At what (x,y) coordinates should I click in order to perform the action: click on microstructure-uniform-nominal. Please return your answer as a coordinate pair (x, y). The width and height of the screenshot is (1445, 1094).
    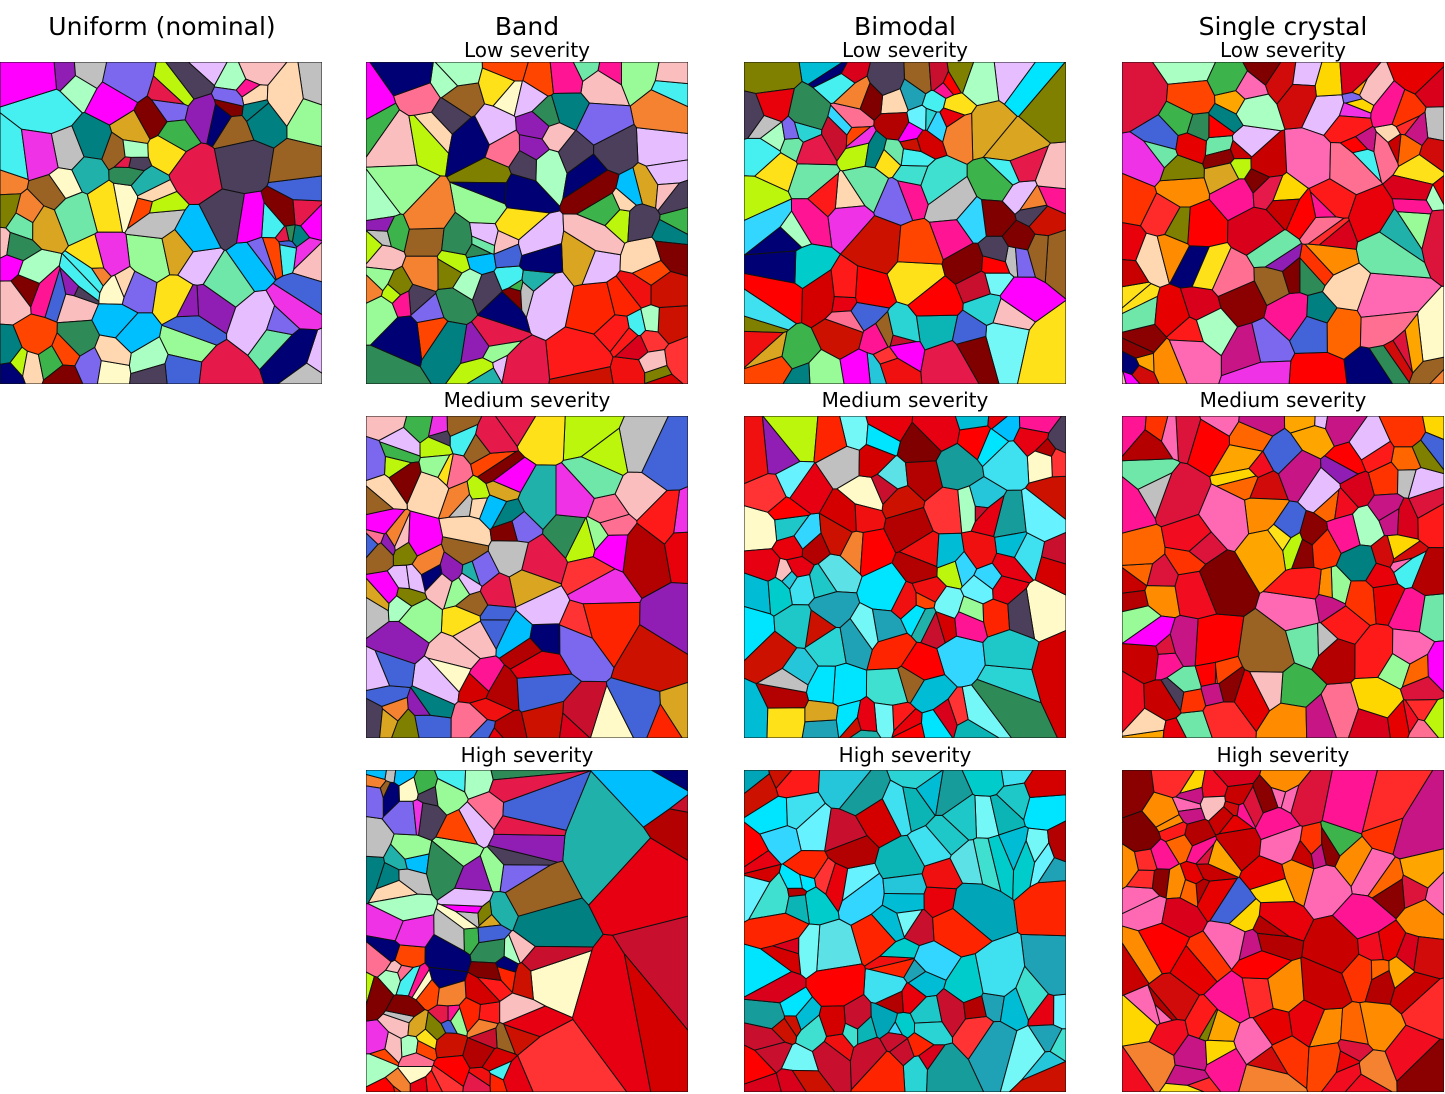
    Looking at the image, I should click on (161, 223).